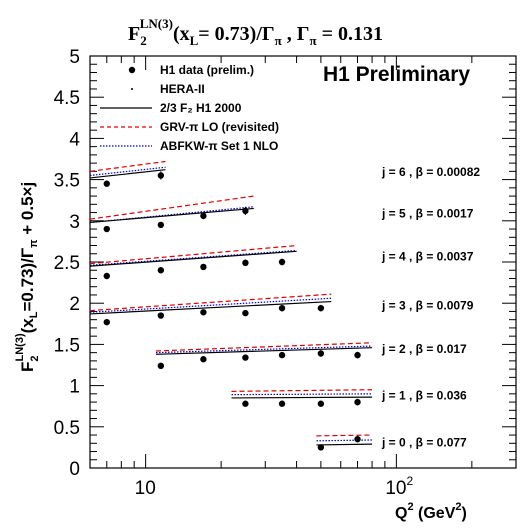 The image size is (530, 531). Describe the element at coordinates (67, 181) in the screenshot. I see `y-tick-label: 3.5` at that location.